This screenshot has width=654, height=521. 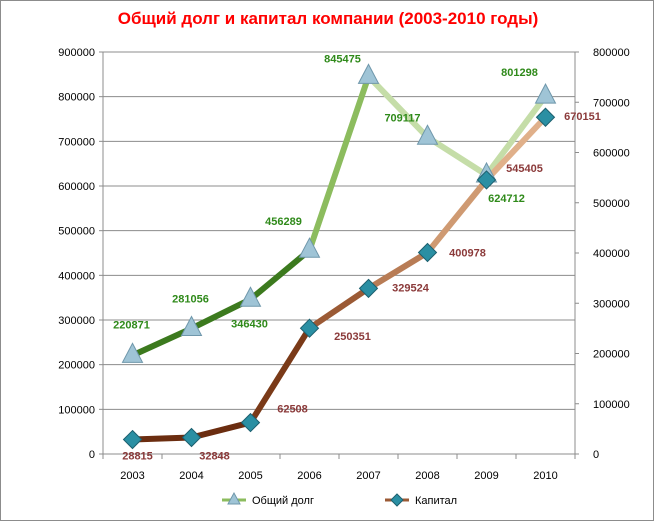 What do you see at coordinates (352, 337) in the screenshot?
I see `capital-data-label: 250351` at bounding box center [352, 337].